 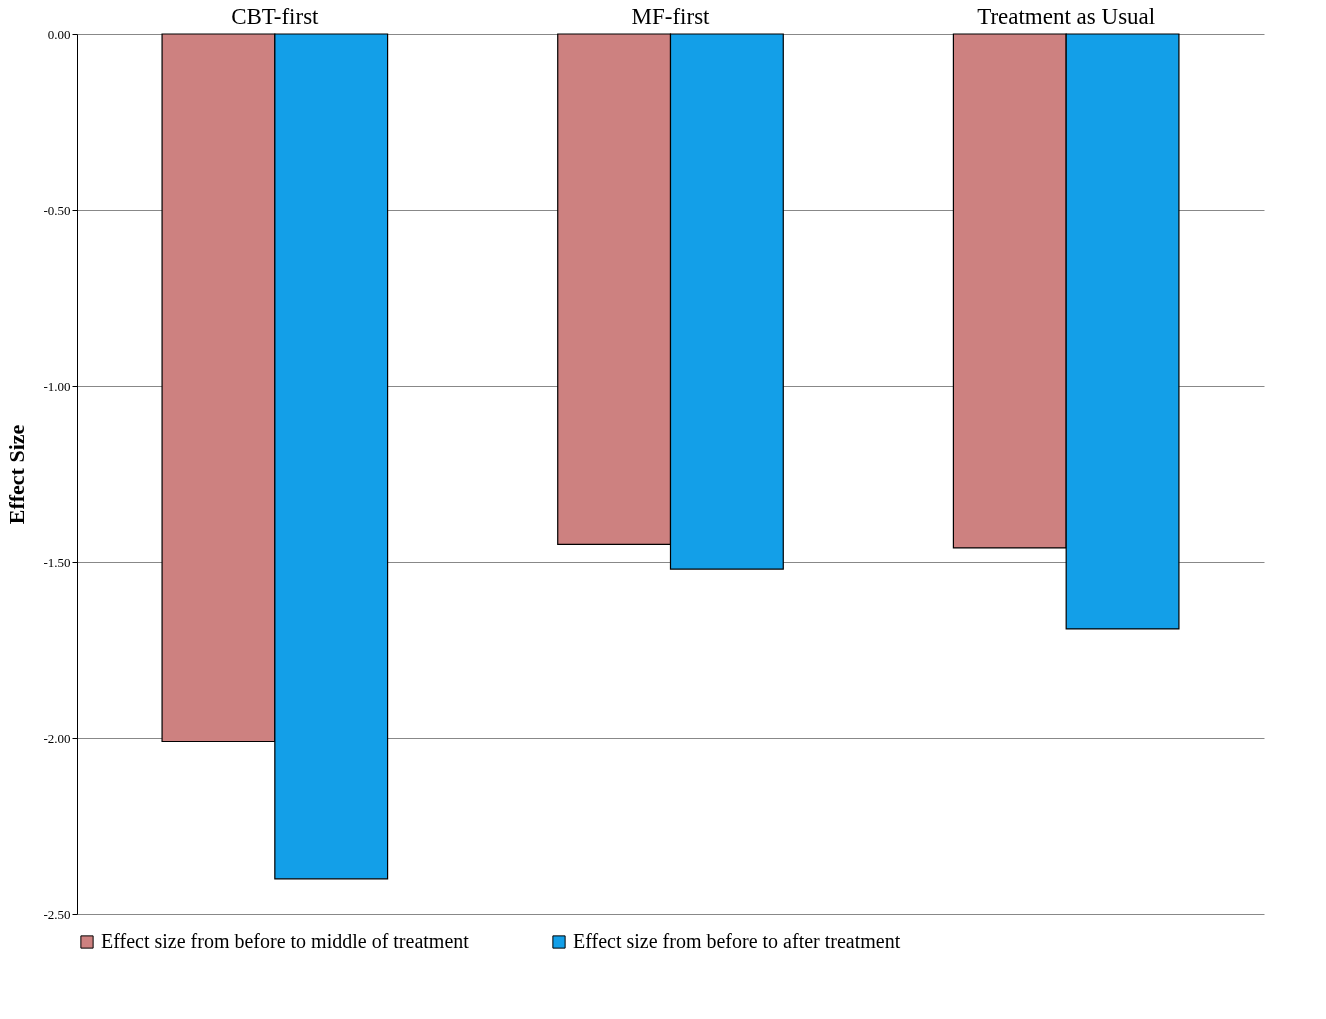 What do you see at coordinates (57, 210) in the screenshot?
I see `y-tick-label: -0.50` at bounding box center [57, 210].